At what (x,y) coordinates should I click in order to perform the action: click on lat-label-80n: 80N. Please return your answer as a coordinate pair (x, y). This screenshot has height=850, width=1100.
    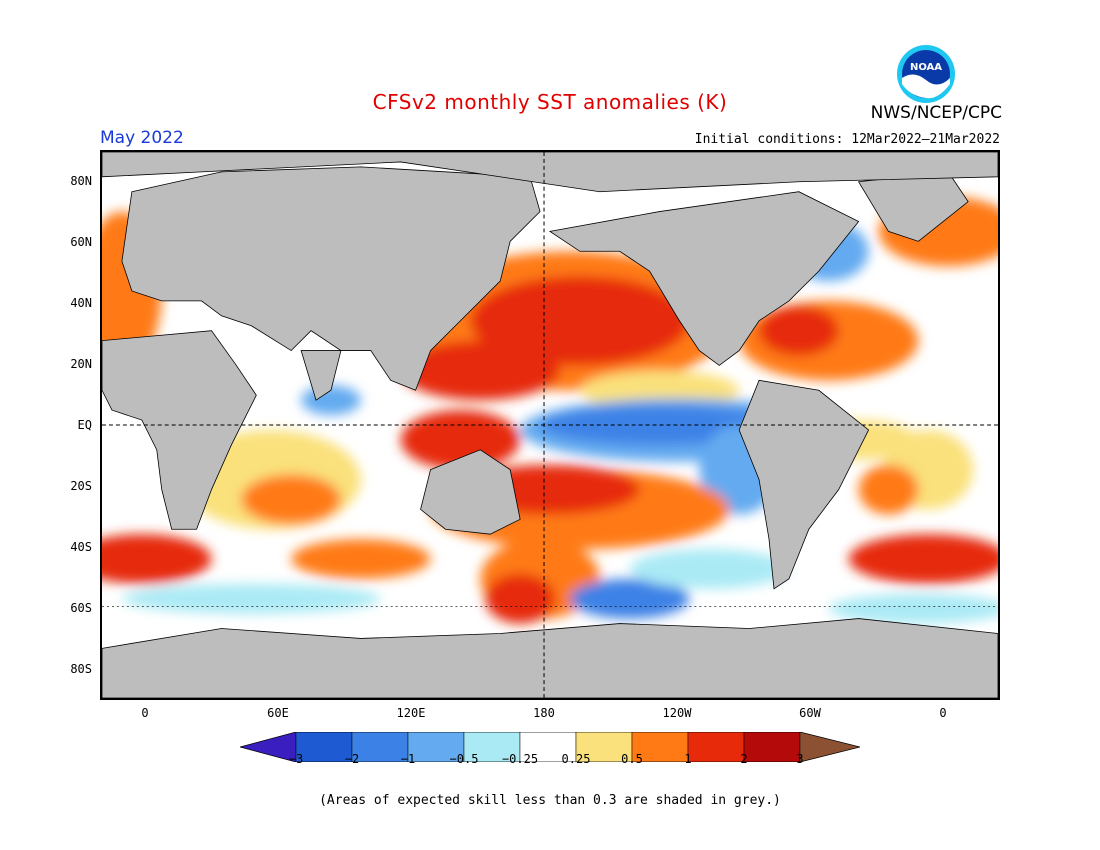
    Looking at the image, I should click on (81, 181).